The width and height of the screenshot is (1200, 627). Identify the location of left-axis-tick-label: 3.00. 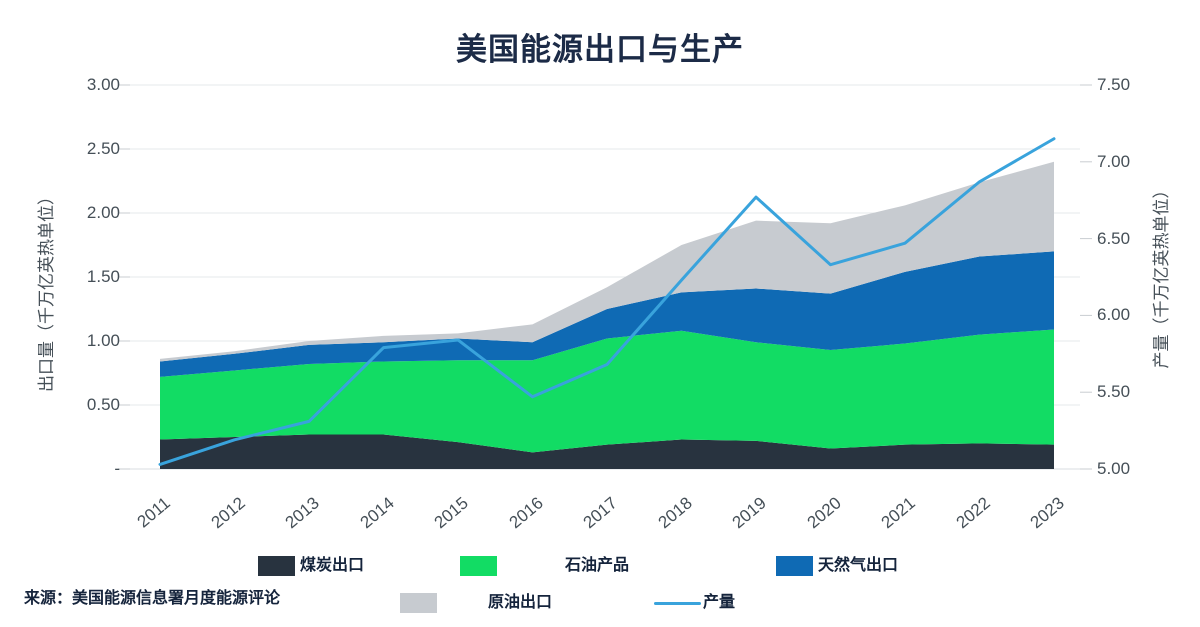
(103, 84).